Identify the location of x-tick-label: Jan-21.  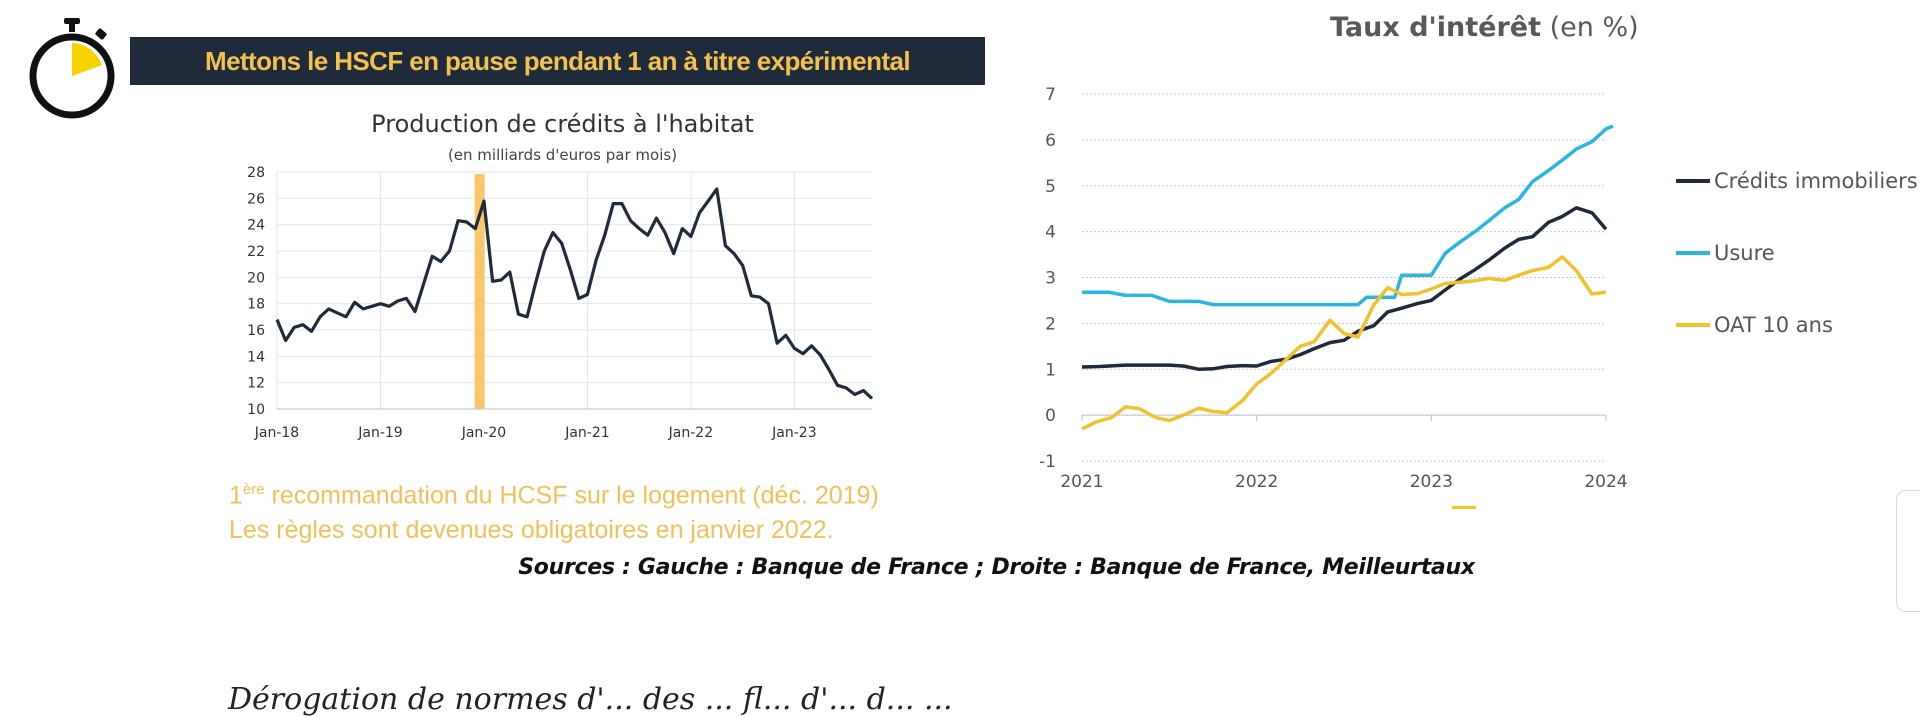
(586, 433).